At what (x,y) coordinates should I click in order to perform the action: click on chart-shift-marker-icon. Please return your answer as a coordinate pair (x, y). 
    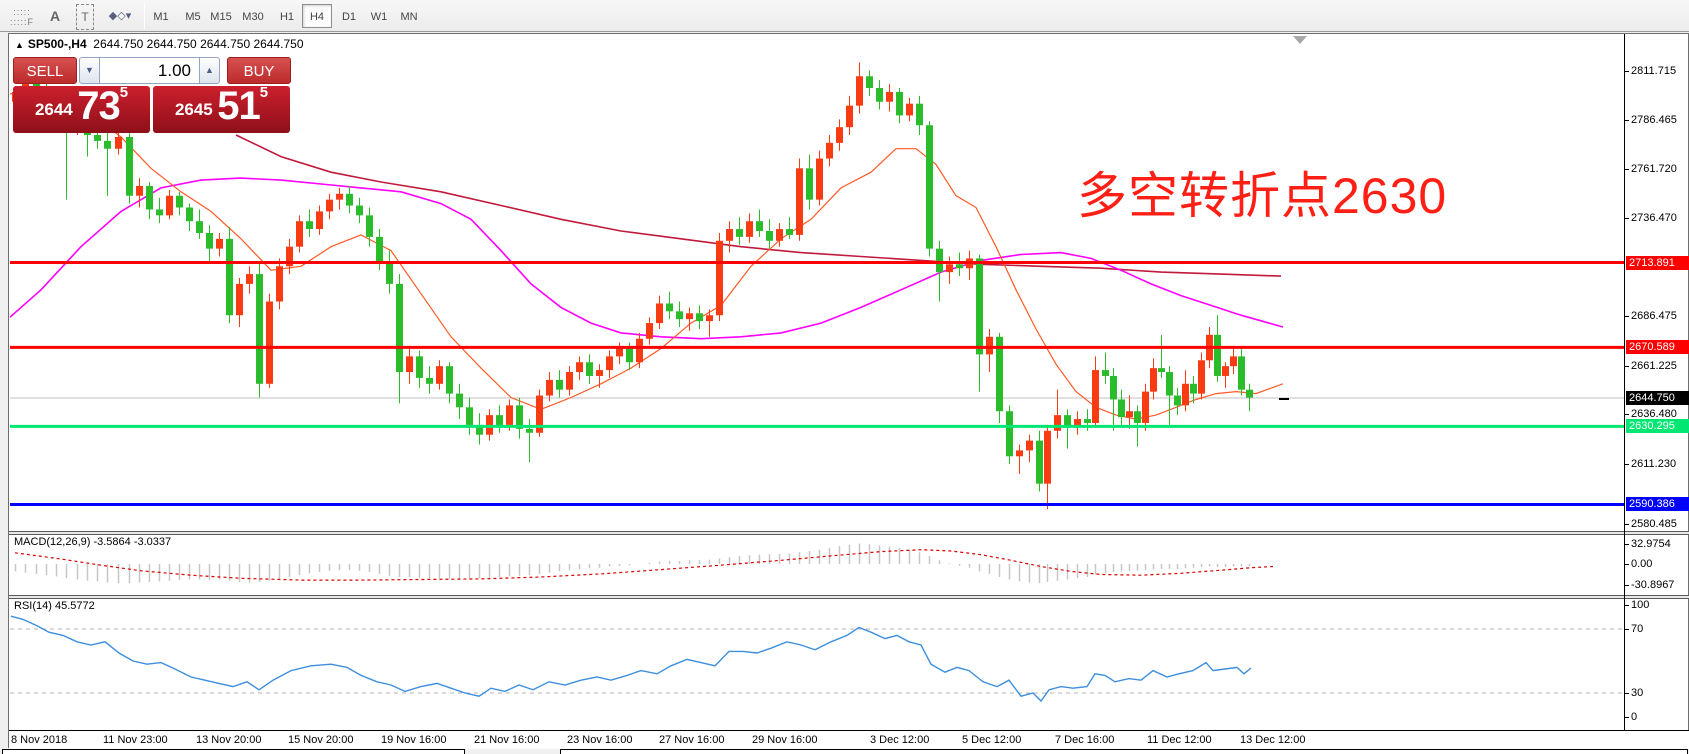
    Looking at the image, I should click on (1300, 40).